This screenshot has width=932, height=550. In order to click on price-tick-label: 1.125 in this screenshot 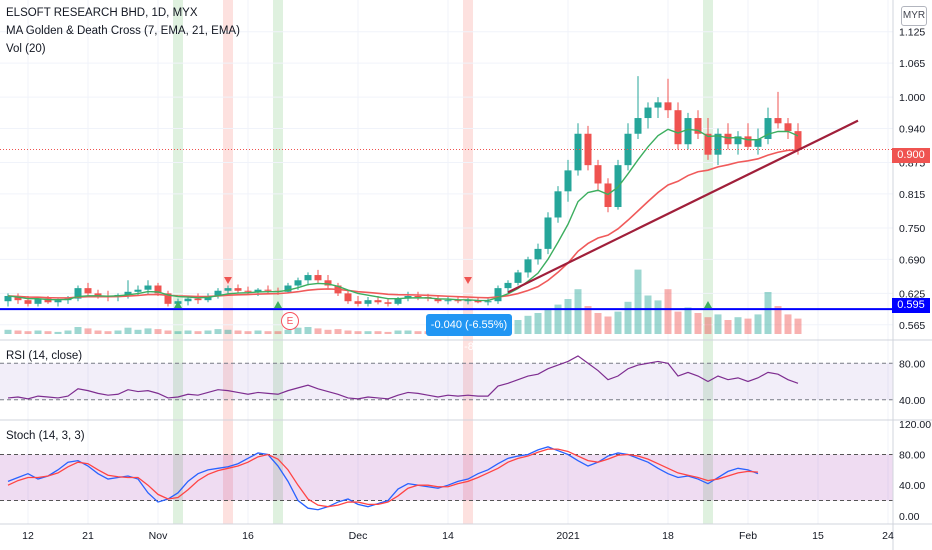, I will do `click(912, 33)`.